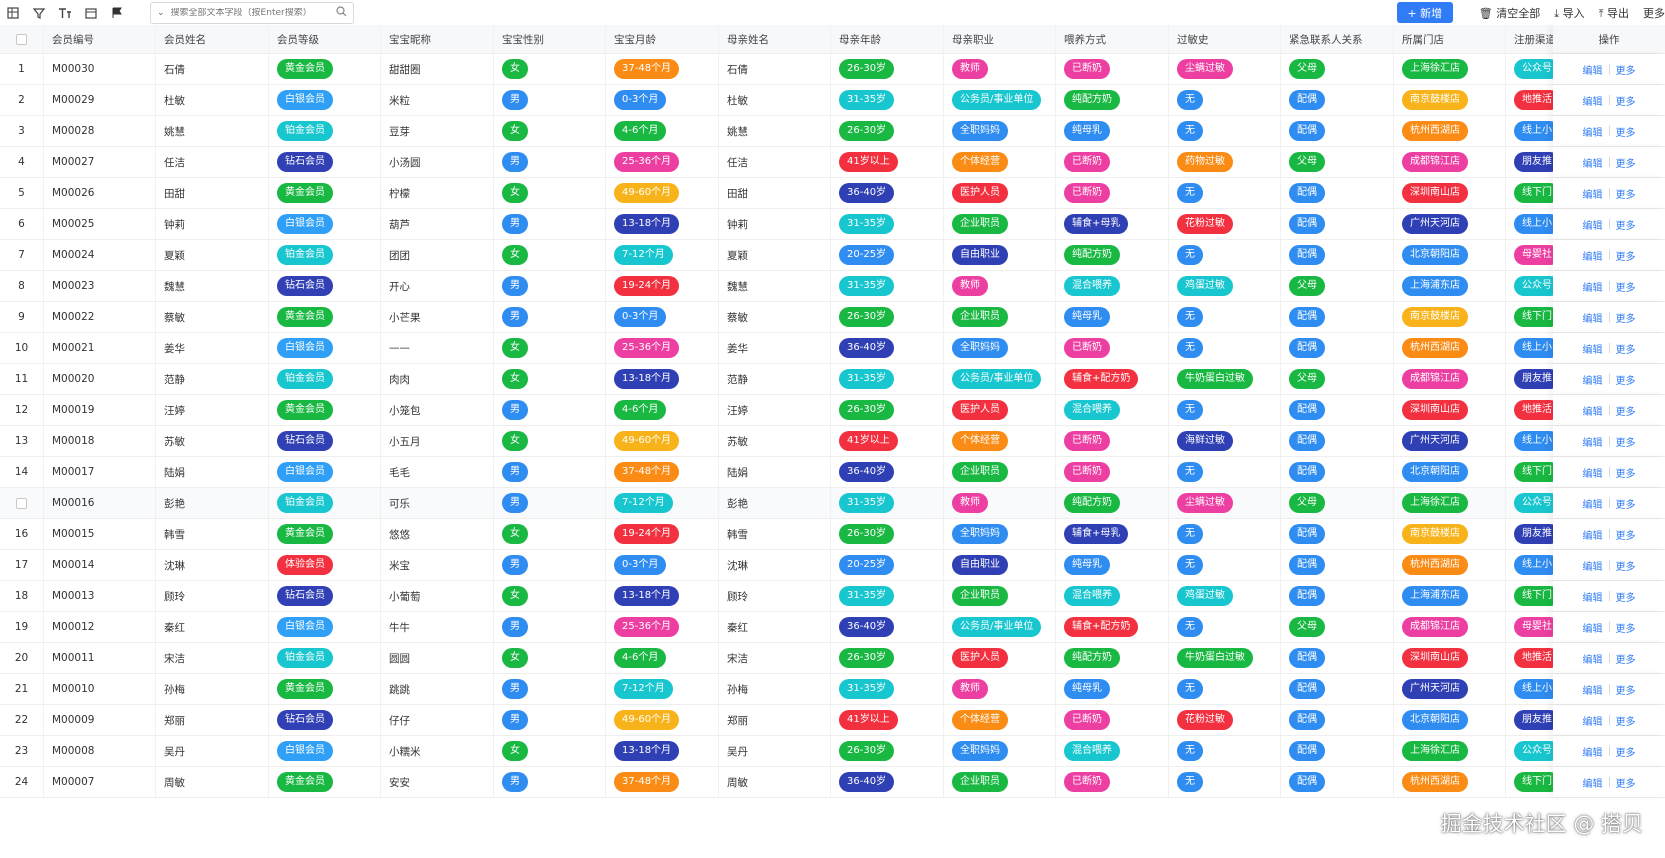 The height and width of the screenshot is (858, 1665). What do you see at coordinates (887, 782) in the screenshot?
I see `table-cell: 36-40岁` at bounding box center [887, 782].